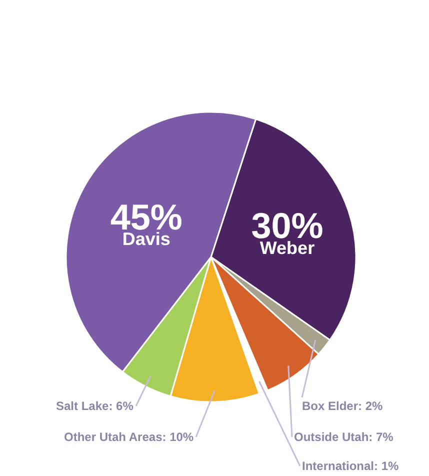  Describe the element at coordinates (95, 406) in the screenshot. I see `slice-label: Salt Lake: 6%` at that location.